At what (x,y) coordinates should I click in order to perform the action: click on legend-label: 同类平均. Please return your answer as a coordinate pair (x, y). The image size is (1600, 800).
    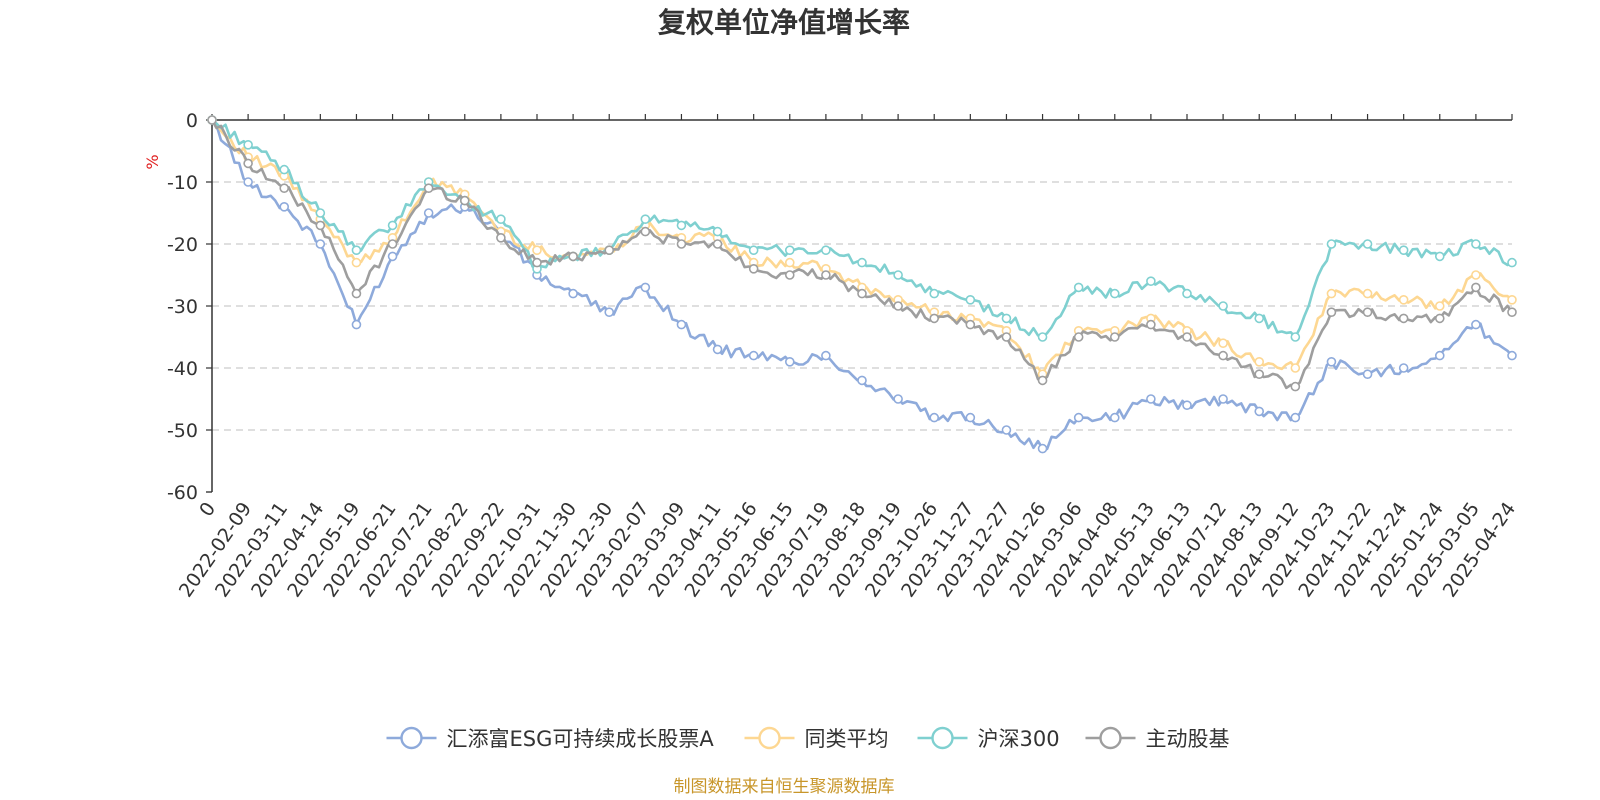
    Looking at the image, I should click on (847, 739).